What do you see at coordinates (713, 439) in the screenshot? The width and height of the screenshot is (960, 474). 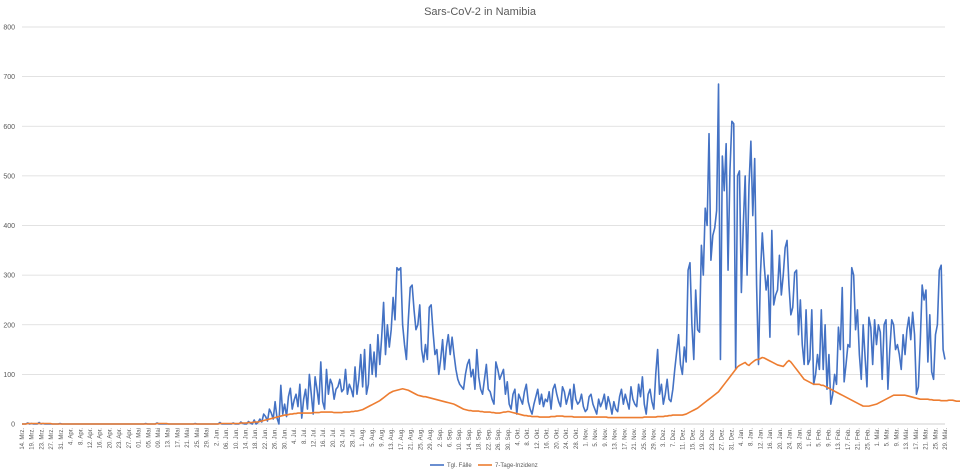 I see `x-tick-label: 23. Dez.` at bounding box center [713, 439].